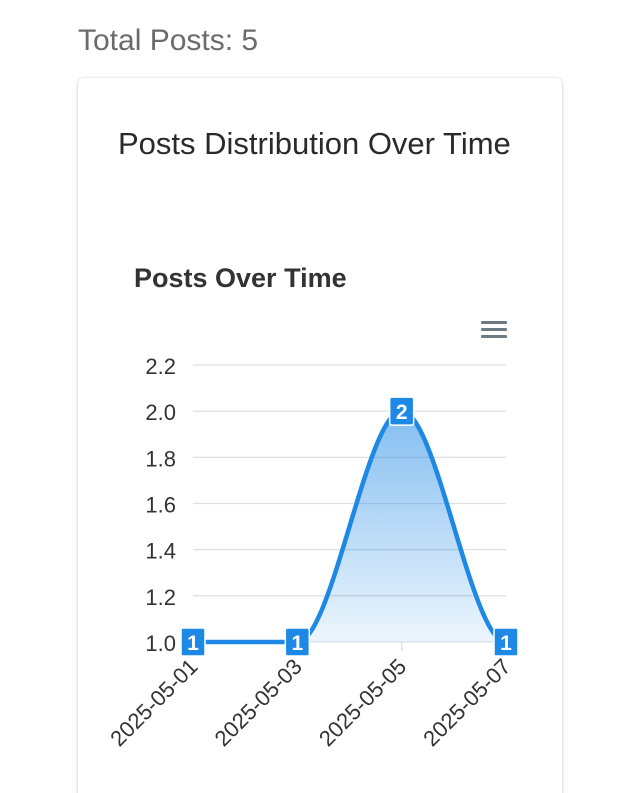  I want to click on y-tick-label: 1.0, so click(160, 643).